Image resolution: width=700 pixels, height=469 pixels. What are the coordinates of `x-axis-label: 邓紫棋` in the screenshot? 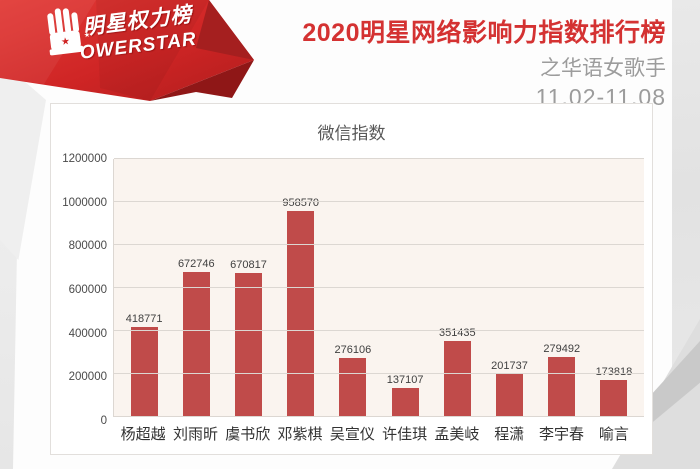 It's located at (300, 434).